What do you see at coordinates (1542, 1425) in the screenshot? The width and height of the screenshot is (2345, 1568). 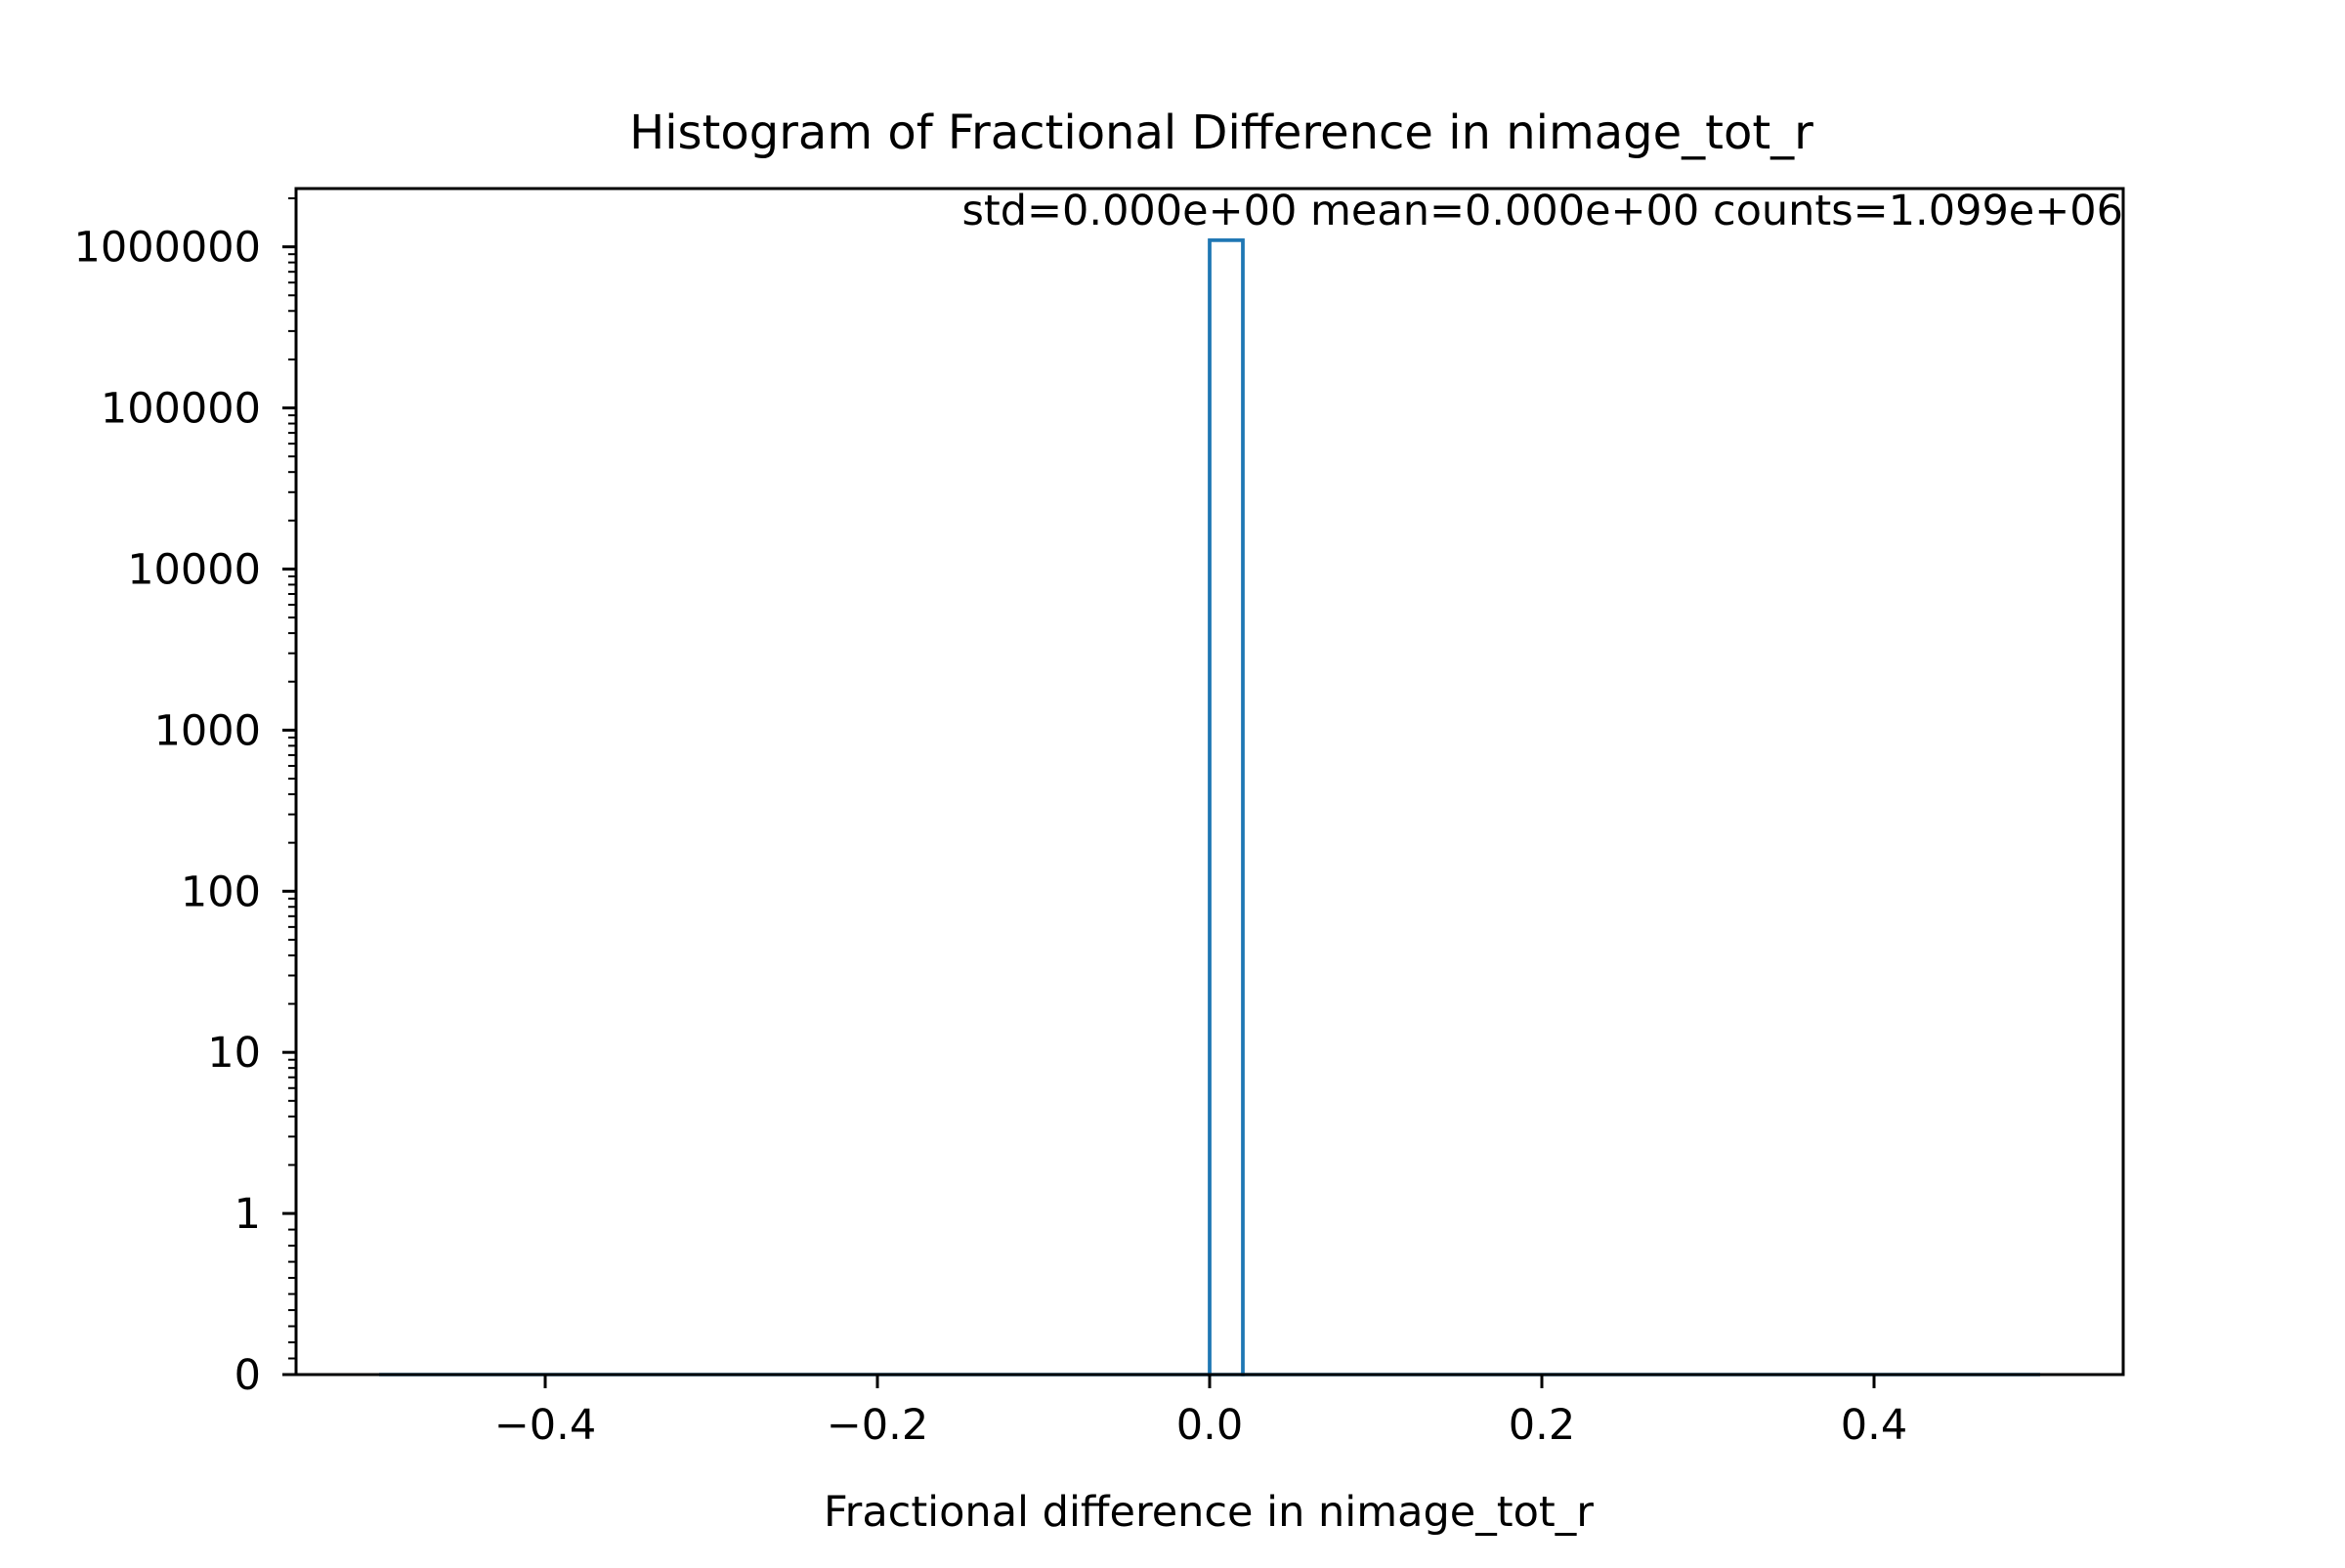 I see `x-tick-label: 0.2` at bounding box center [1542, 1425].